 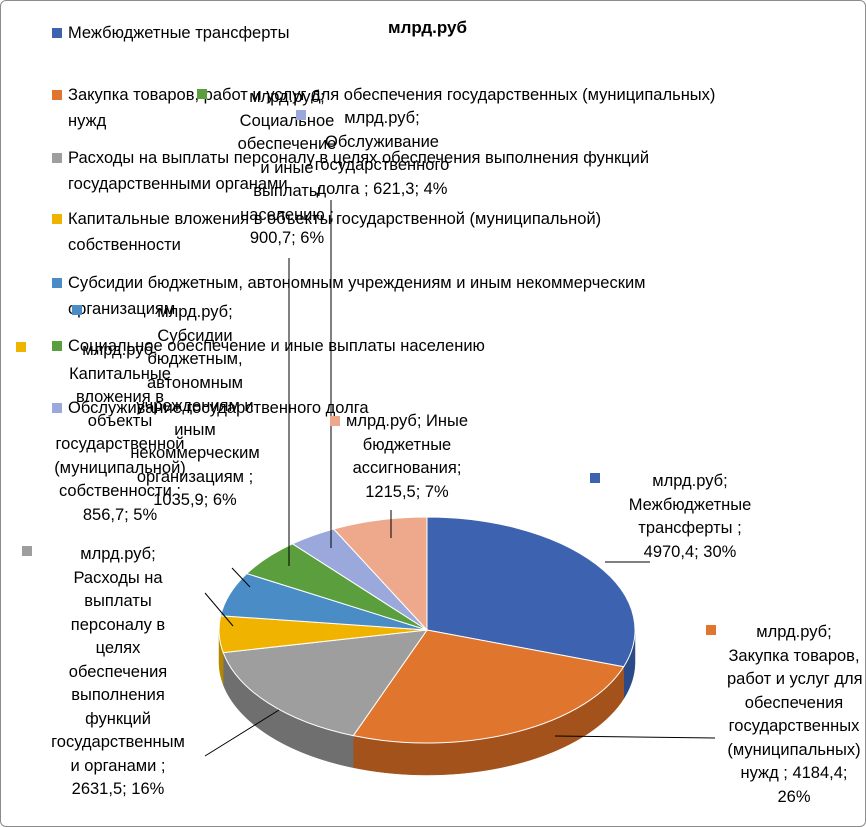 I want to click on data-label-line: Закупка товаров,, so click(x=794, y=655).